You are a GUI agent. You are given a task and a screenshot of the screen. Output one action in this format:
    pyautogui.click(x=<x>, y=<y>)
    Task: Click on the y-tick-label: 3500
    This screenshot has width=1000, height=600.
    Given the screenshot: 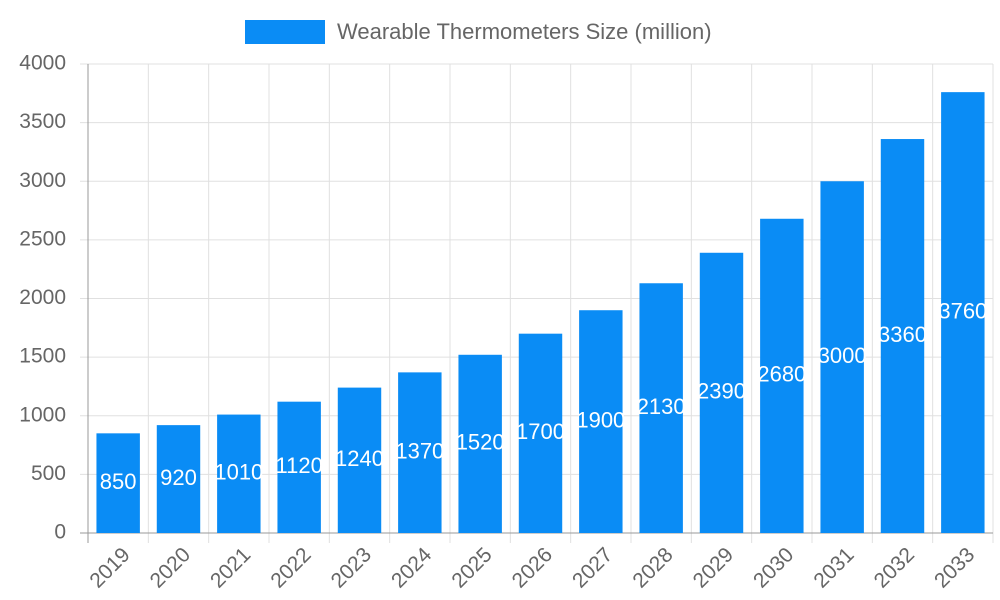 What is the action you would take?
    pyautogui.click(x=42, y=121)
    